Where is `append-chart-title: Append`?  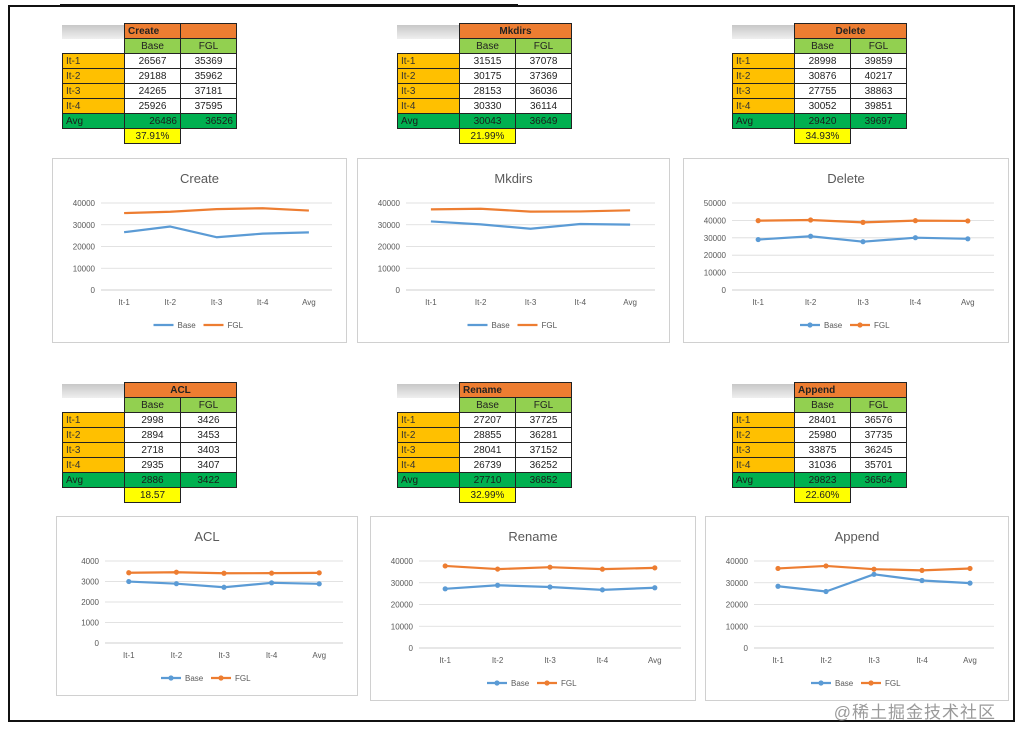 append-chart-title: Append is located at coordinates (857, 536).